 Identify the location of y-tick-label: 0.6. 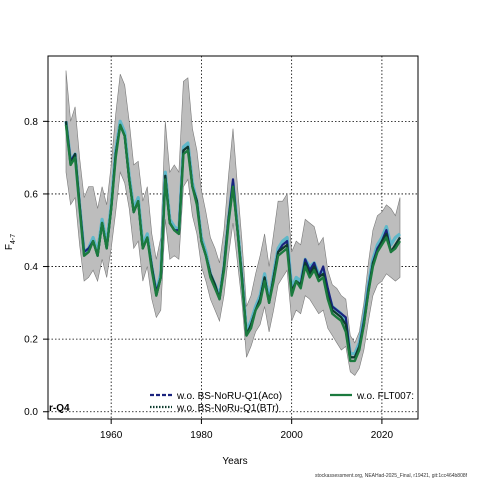
(31, 194).